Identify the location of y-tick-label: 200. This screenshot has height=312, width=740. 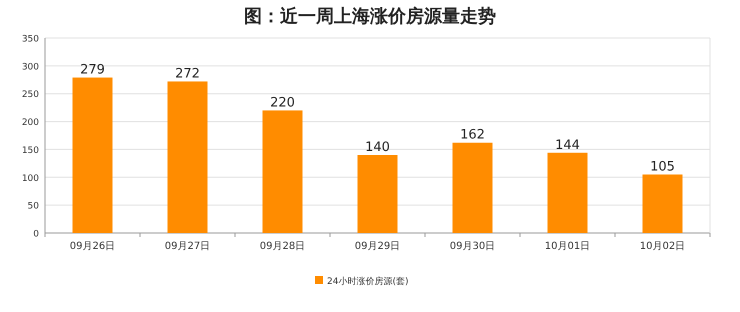
(31, 123).